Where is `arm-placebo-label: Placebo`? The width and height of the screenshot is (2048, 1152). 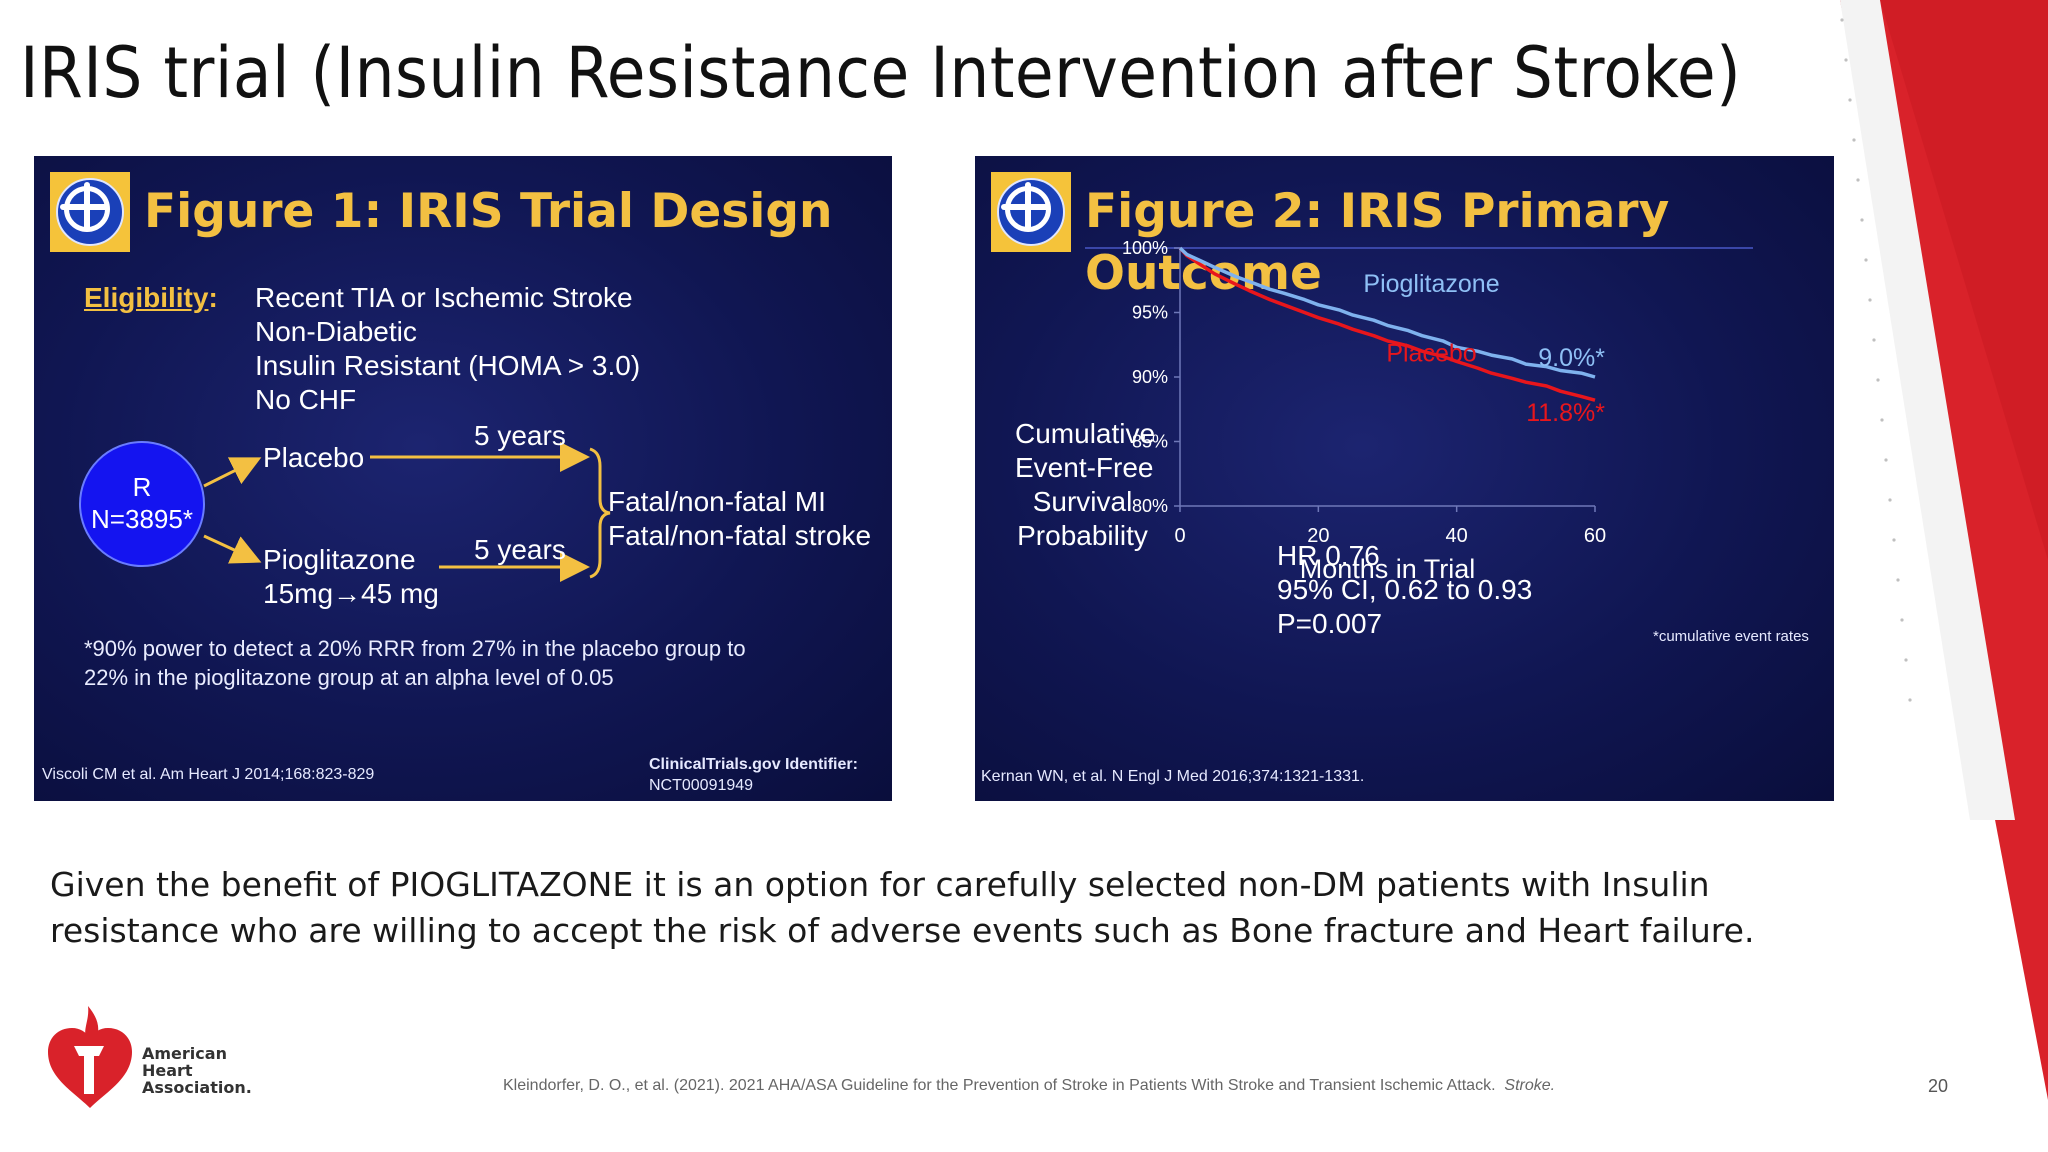
arm-placebo-label: Placebo is located at coordinates (314, 457).